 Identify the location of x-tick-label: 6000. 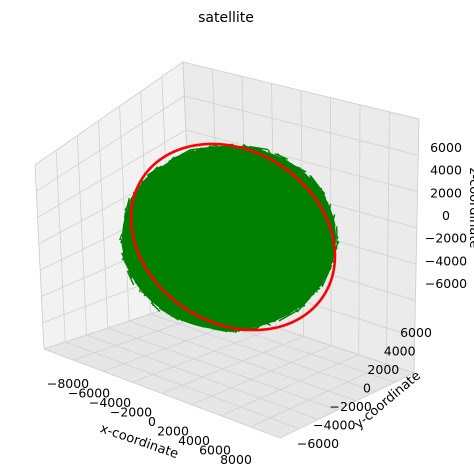
(215, 450).